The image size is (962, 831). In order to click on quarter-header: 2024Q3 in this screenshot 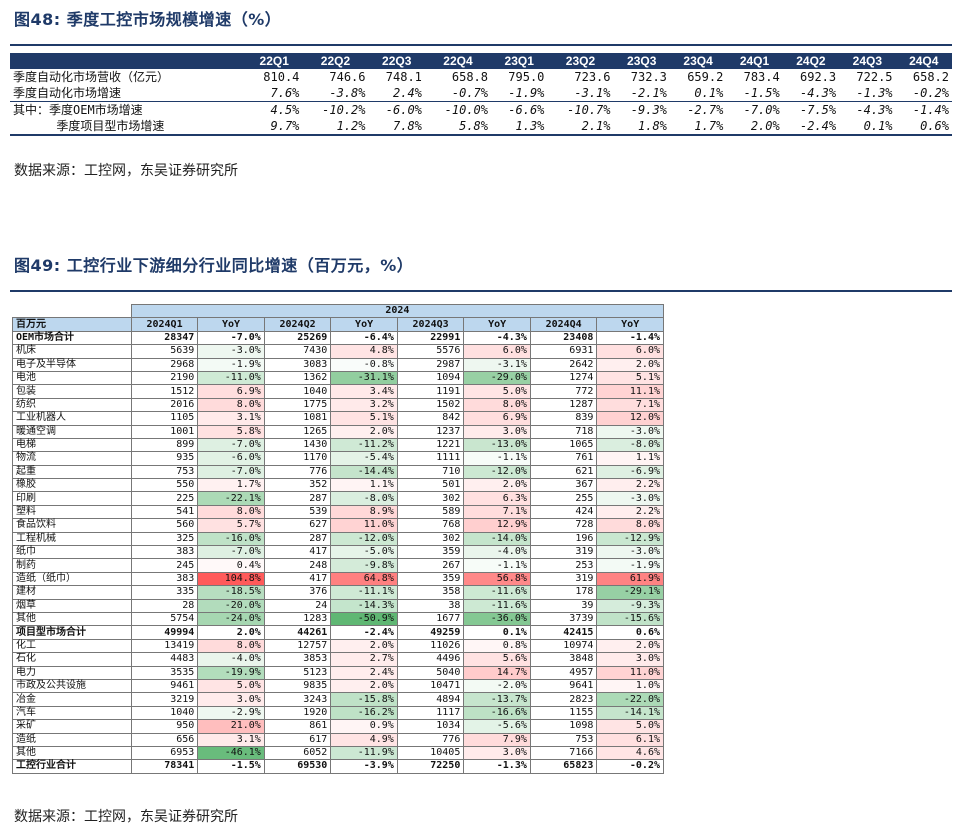, I will do `click(430, 324)`.